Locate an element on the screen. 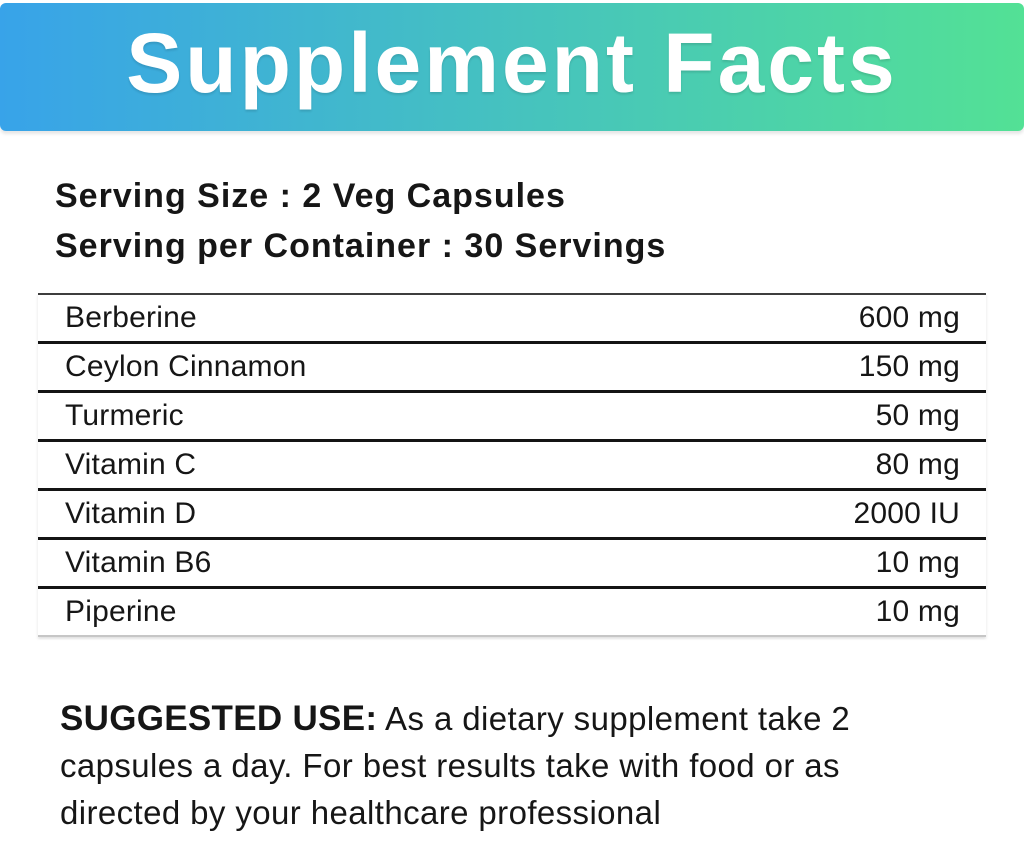 The width and height of the screenshot is (1024, 841). servings-per-container-line: Serving per Container : 30 Servings is located at coordinates (361, 246).